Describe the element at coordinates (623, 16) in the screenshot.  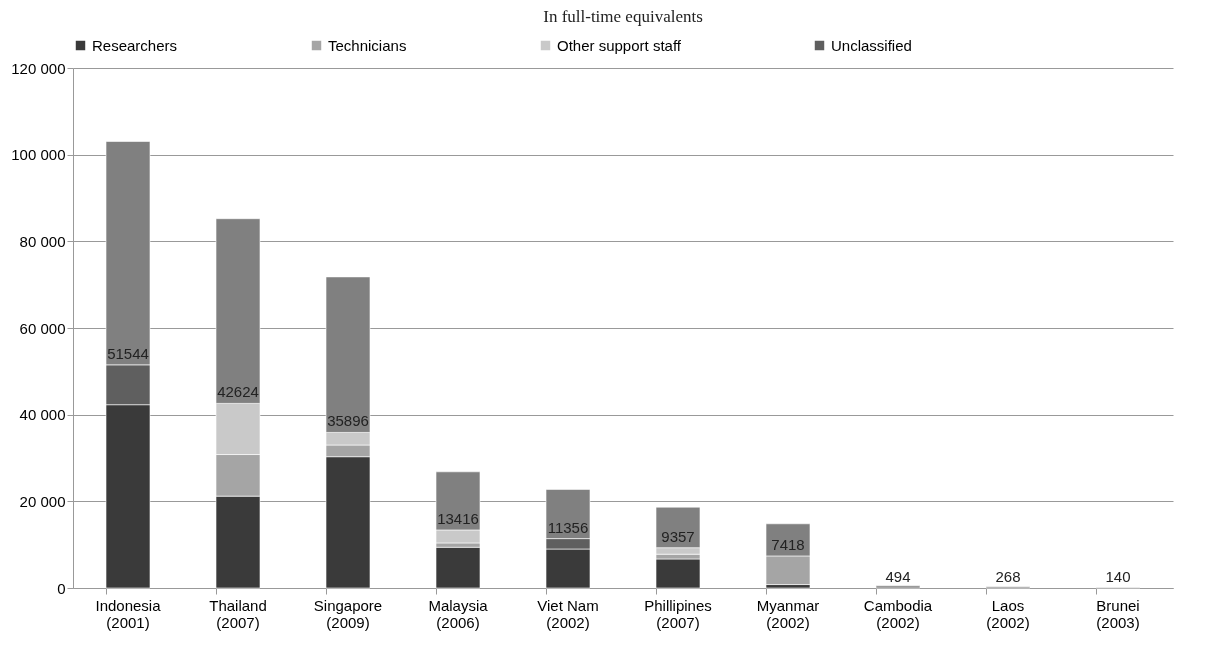
I see `chart-title: In full-time equivalents` at that location.